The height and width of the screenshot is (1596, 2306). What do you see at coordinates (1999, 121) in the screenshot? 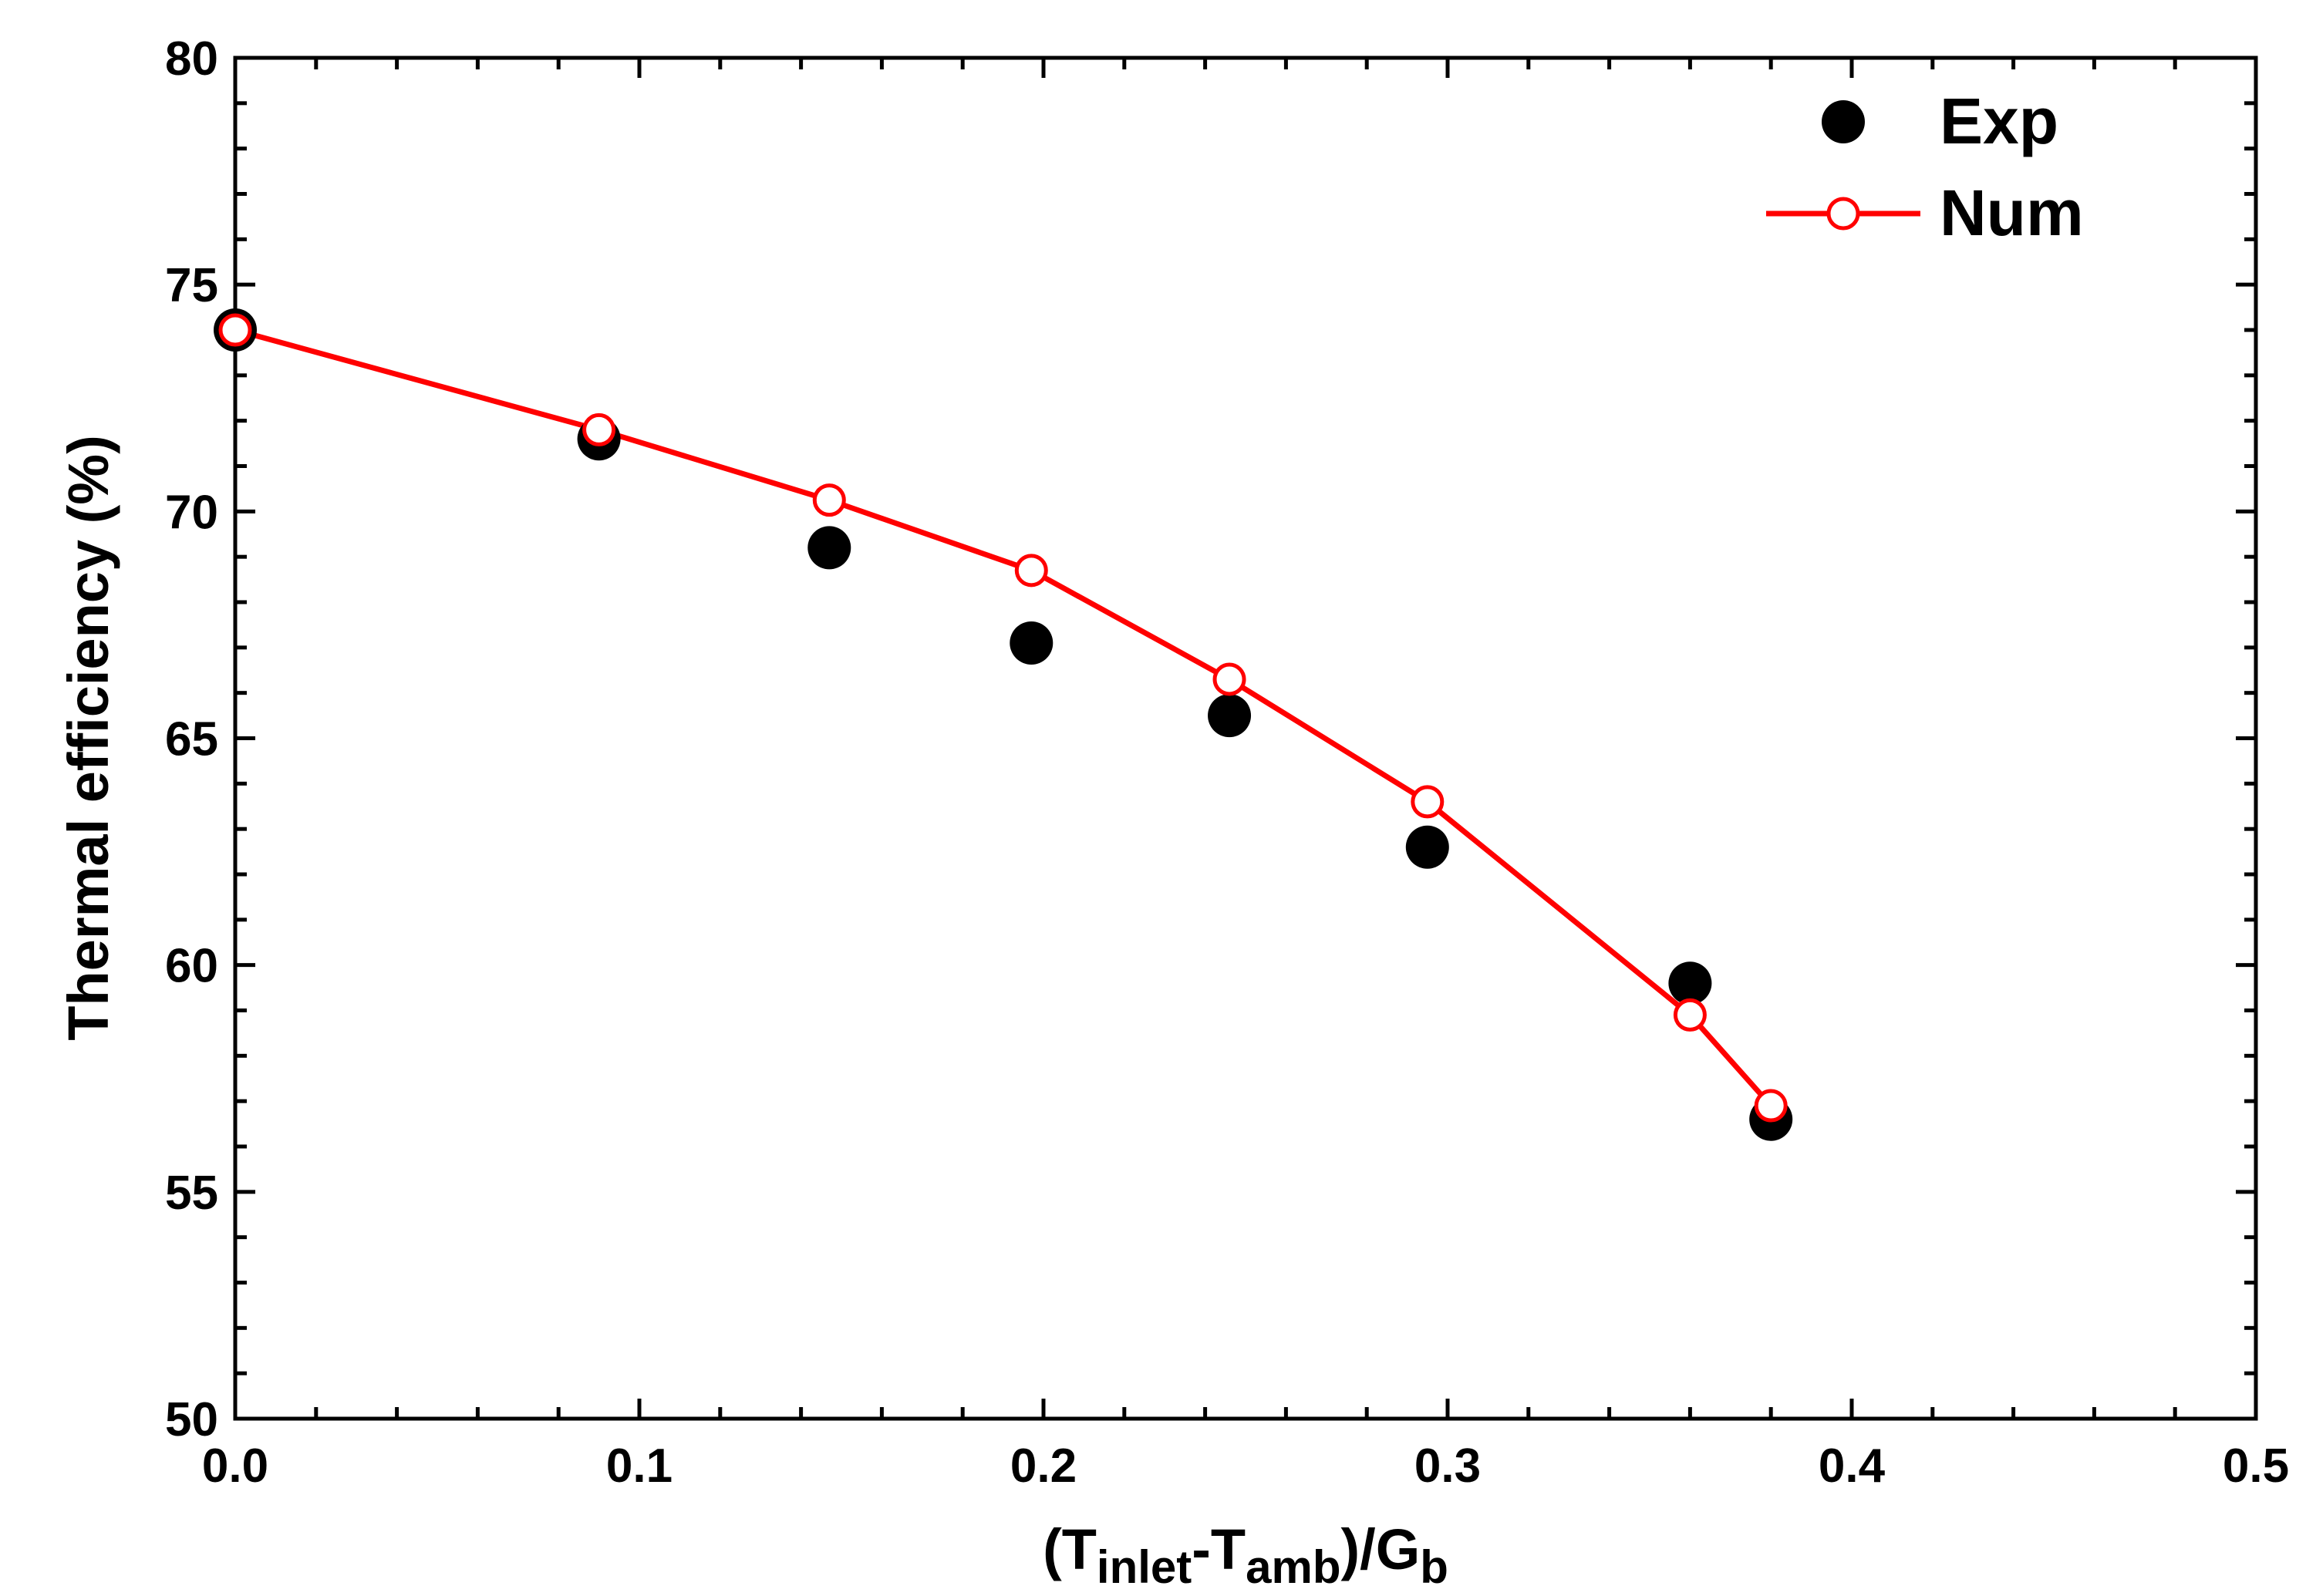
I see `legend-exp-label: Exp` at bounding box center [1999, 121].